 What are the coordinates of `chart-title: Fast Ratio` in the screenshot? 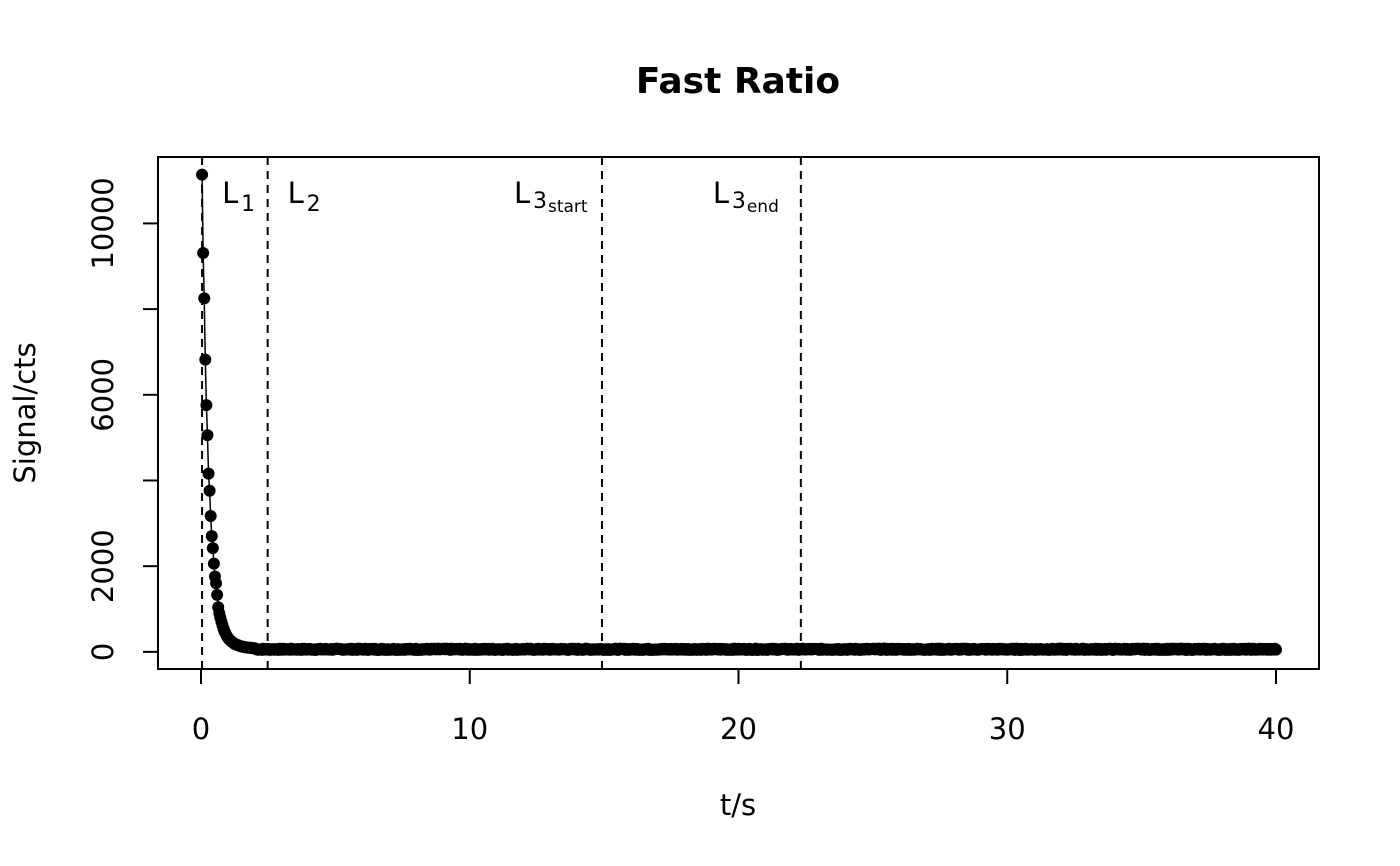 It's located at (738, 81).